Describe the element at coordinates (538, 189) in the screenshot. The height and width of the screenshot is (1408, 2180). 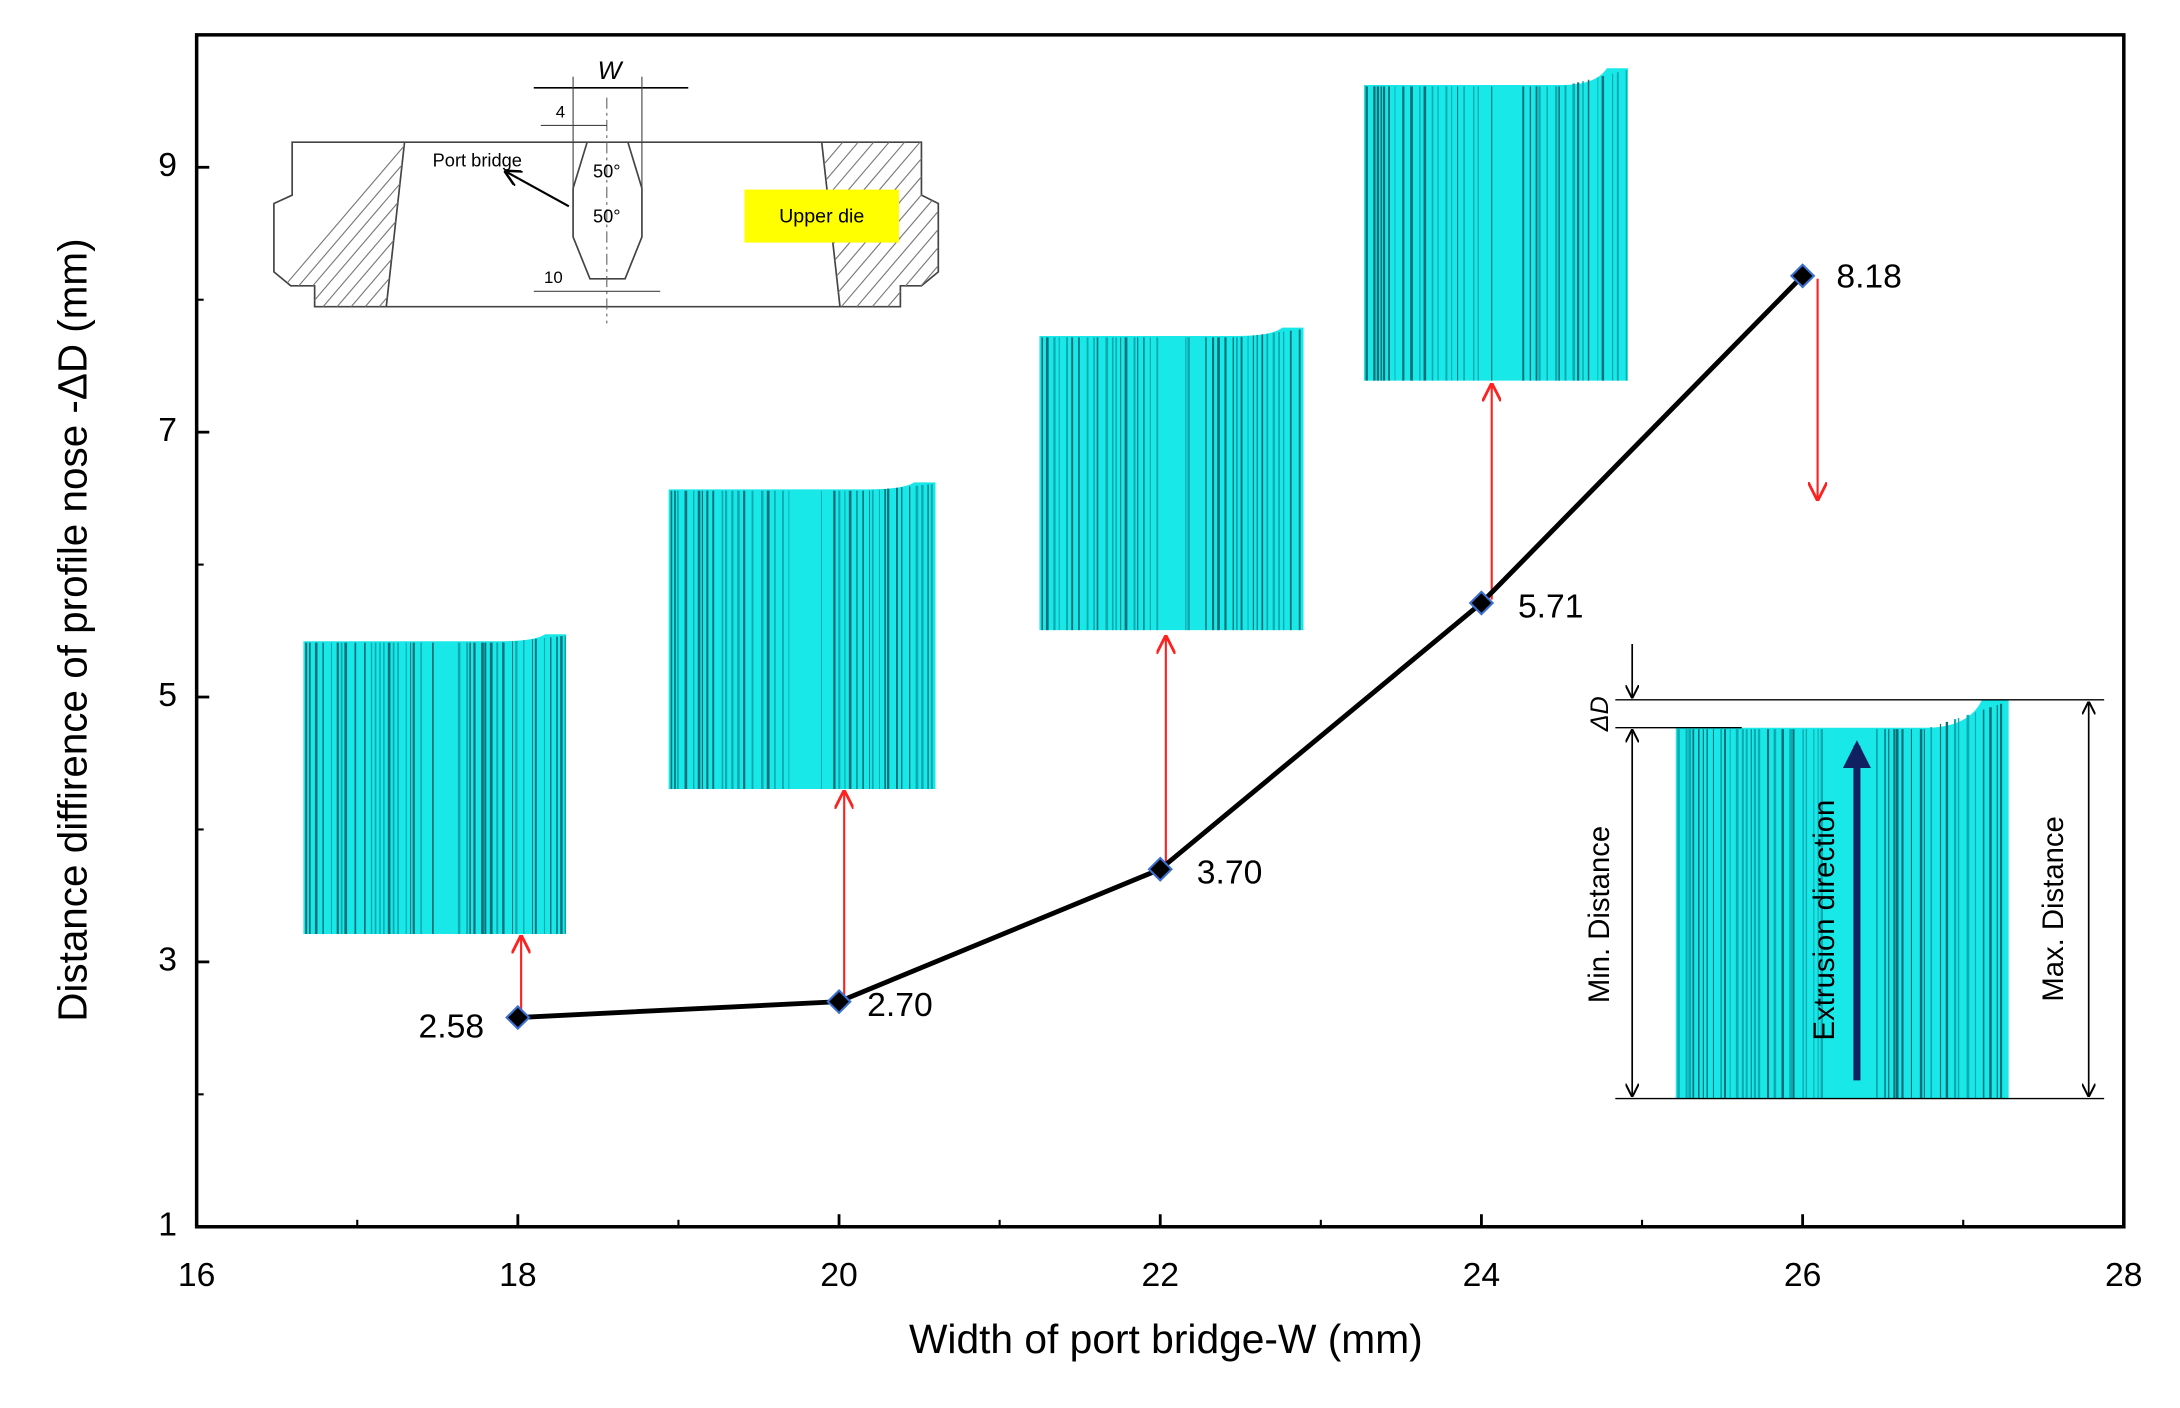
I see `port-bridge-arrow` at that location.